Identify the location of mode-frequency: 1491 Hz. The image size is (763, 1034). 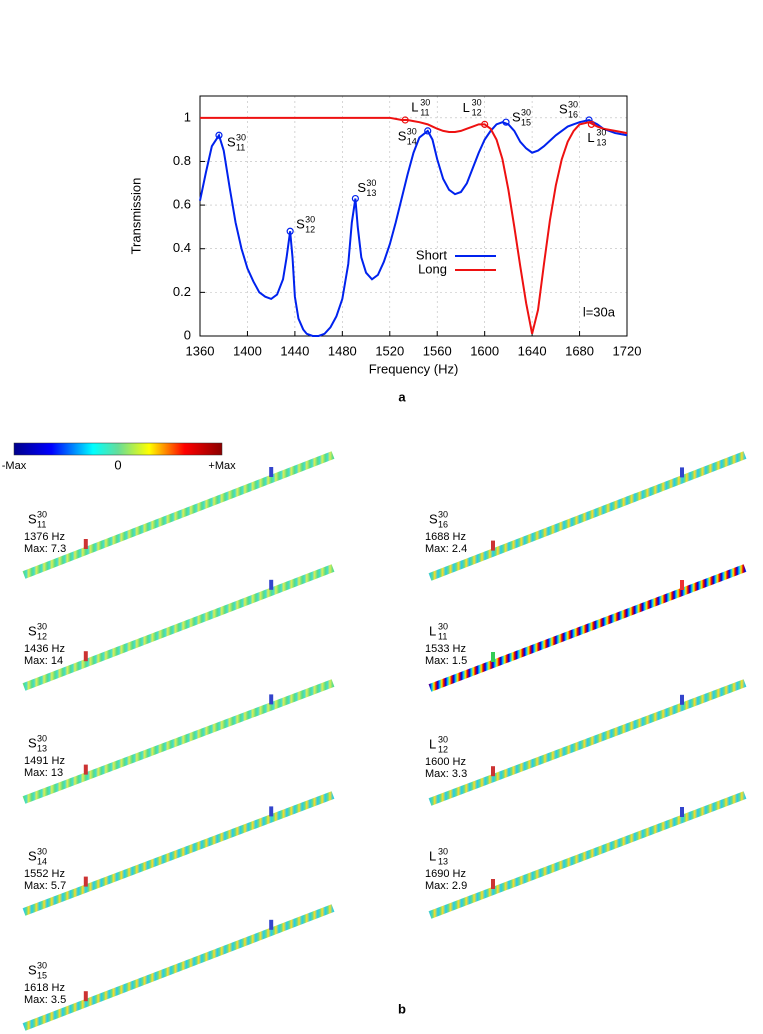
(44, 761).